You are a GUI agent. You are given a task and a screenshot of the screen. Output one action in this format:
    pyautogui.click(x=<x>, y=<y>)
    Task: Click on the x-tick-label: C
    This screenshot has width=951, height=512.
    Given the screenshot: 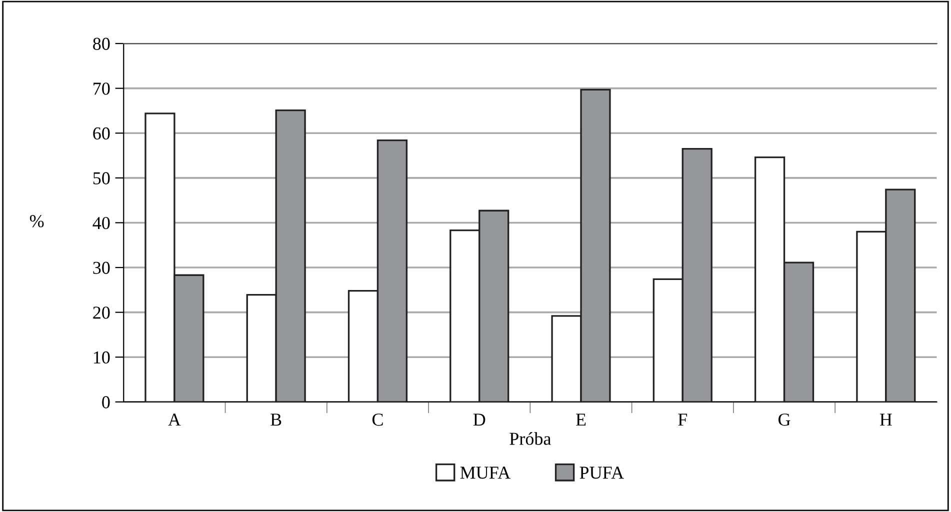 What is the action you would take?
    pyautogui.click(x=377, y=420)
    